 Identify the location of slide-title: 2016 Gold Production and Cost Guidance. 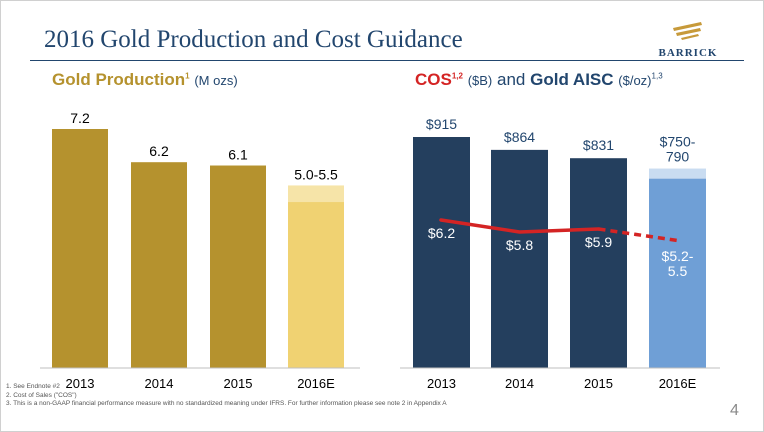
(253, 39).